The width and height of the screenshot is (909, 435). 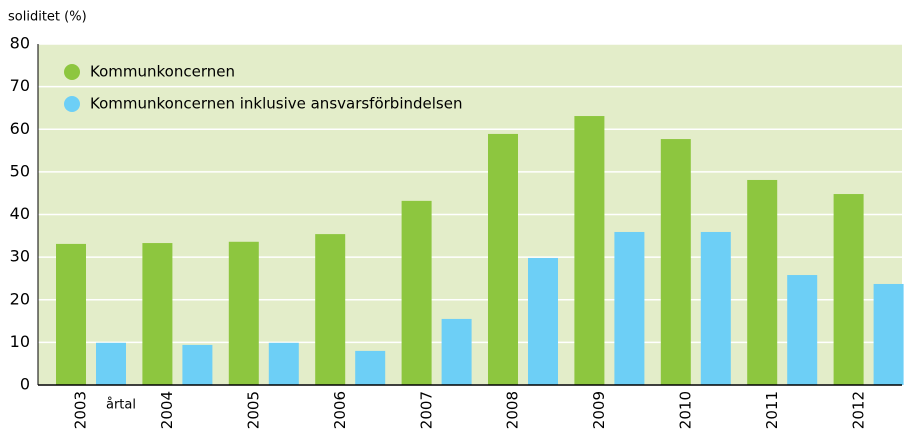 What do you see at coordinates (162, 72) in the screenshot?
I see `legend-label: Kommunkoncernen` at bounding box center [162, 72].